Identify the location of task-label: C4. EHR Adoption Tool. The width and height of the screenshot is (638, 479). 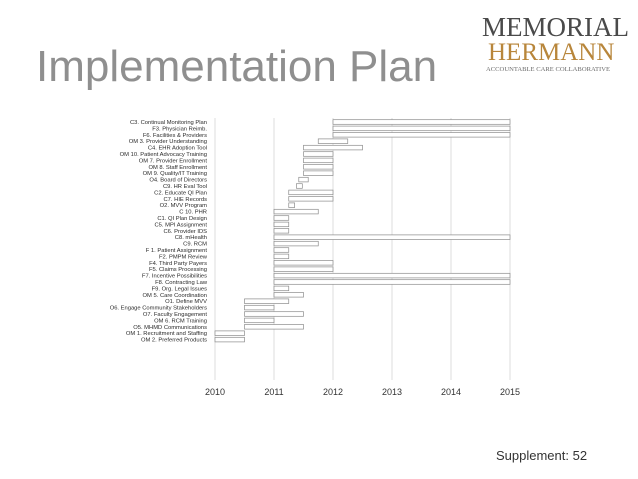
(177, 149).